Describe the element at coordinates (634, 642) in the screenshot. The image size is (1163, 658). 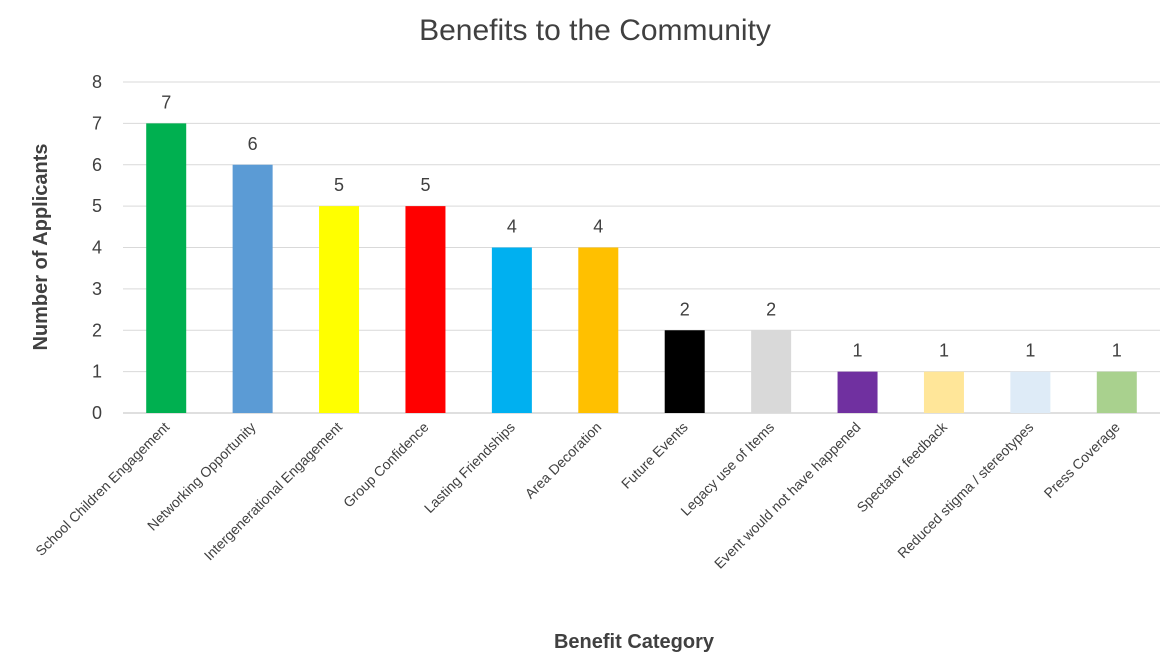
I see `x-axis-title: Benefit Category` at that location.